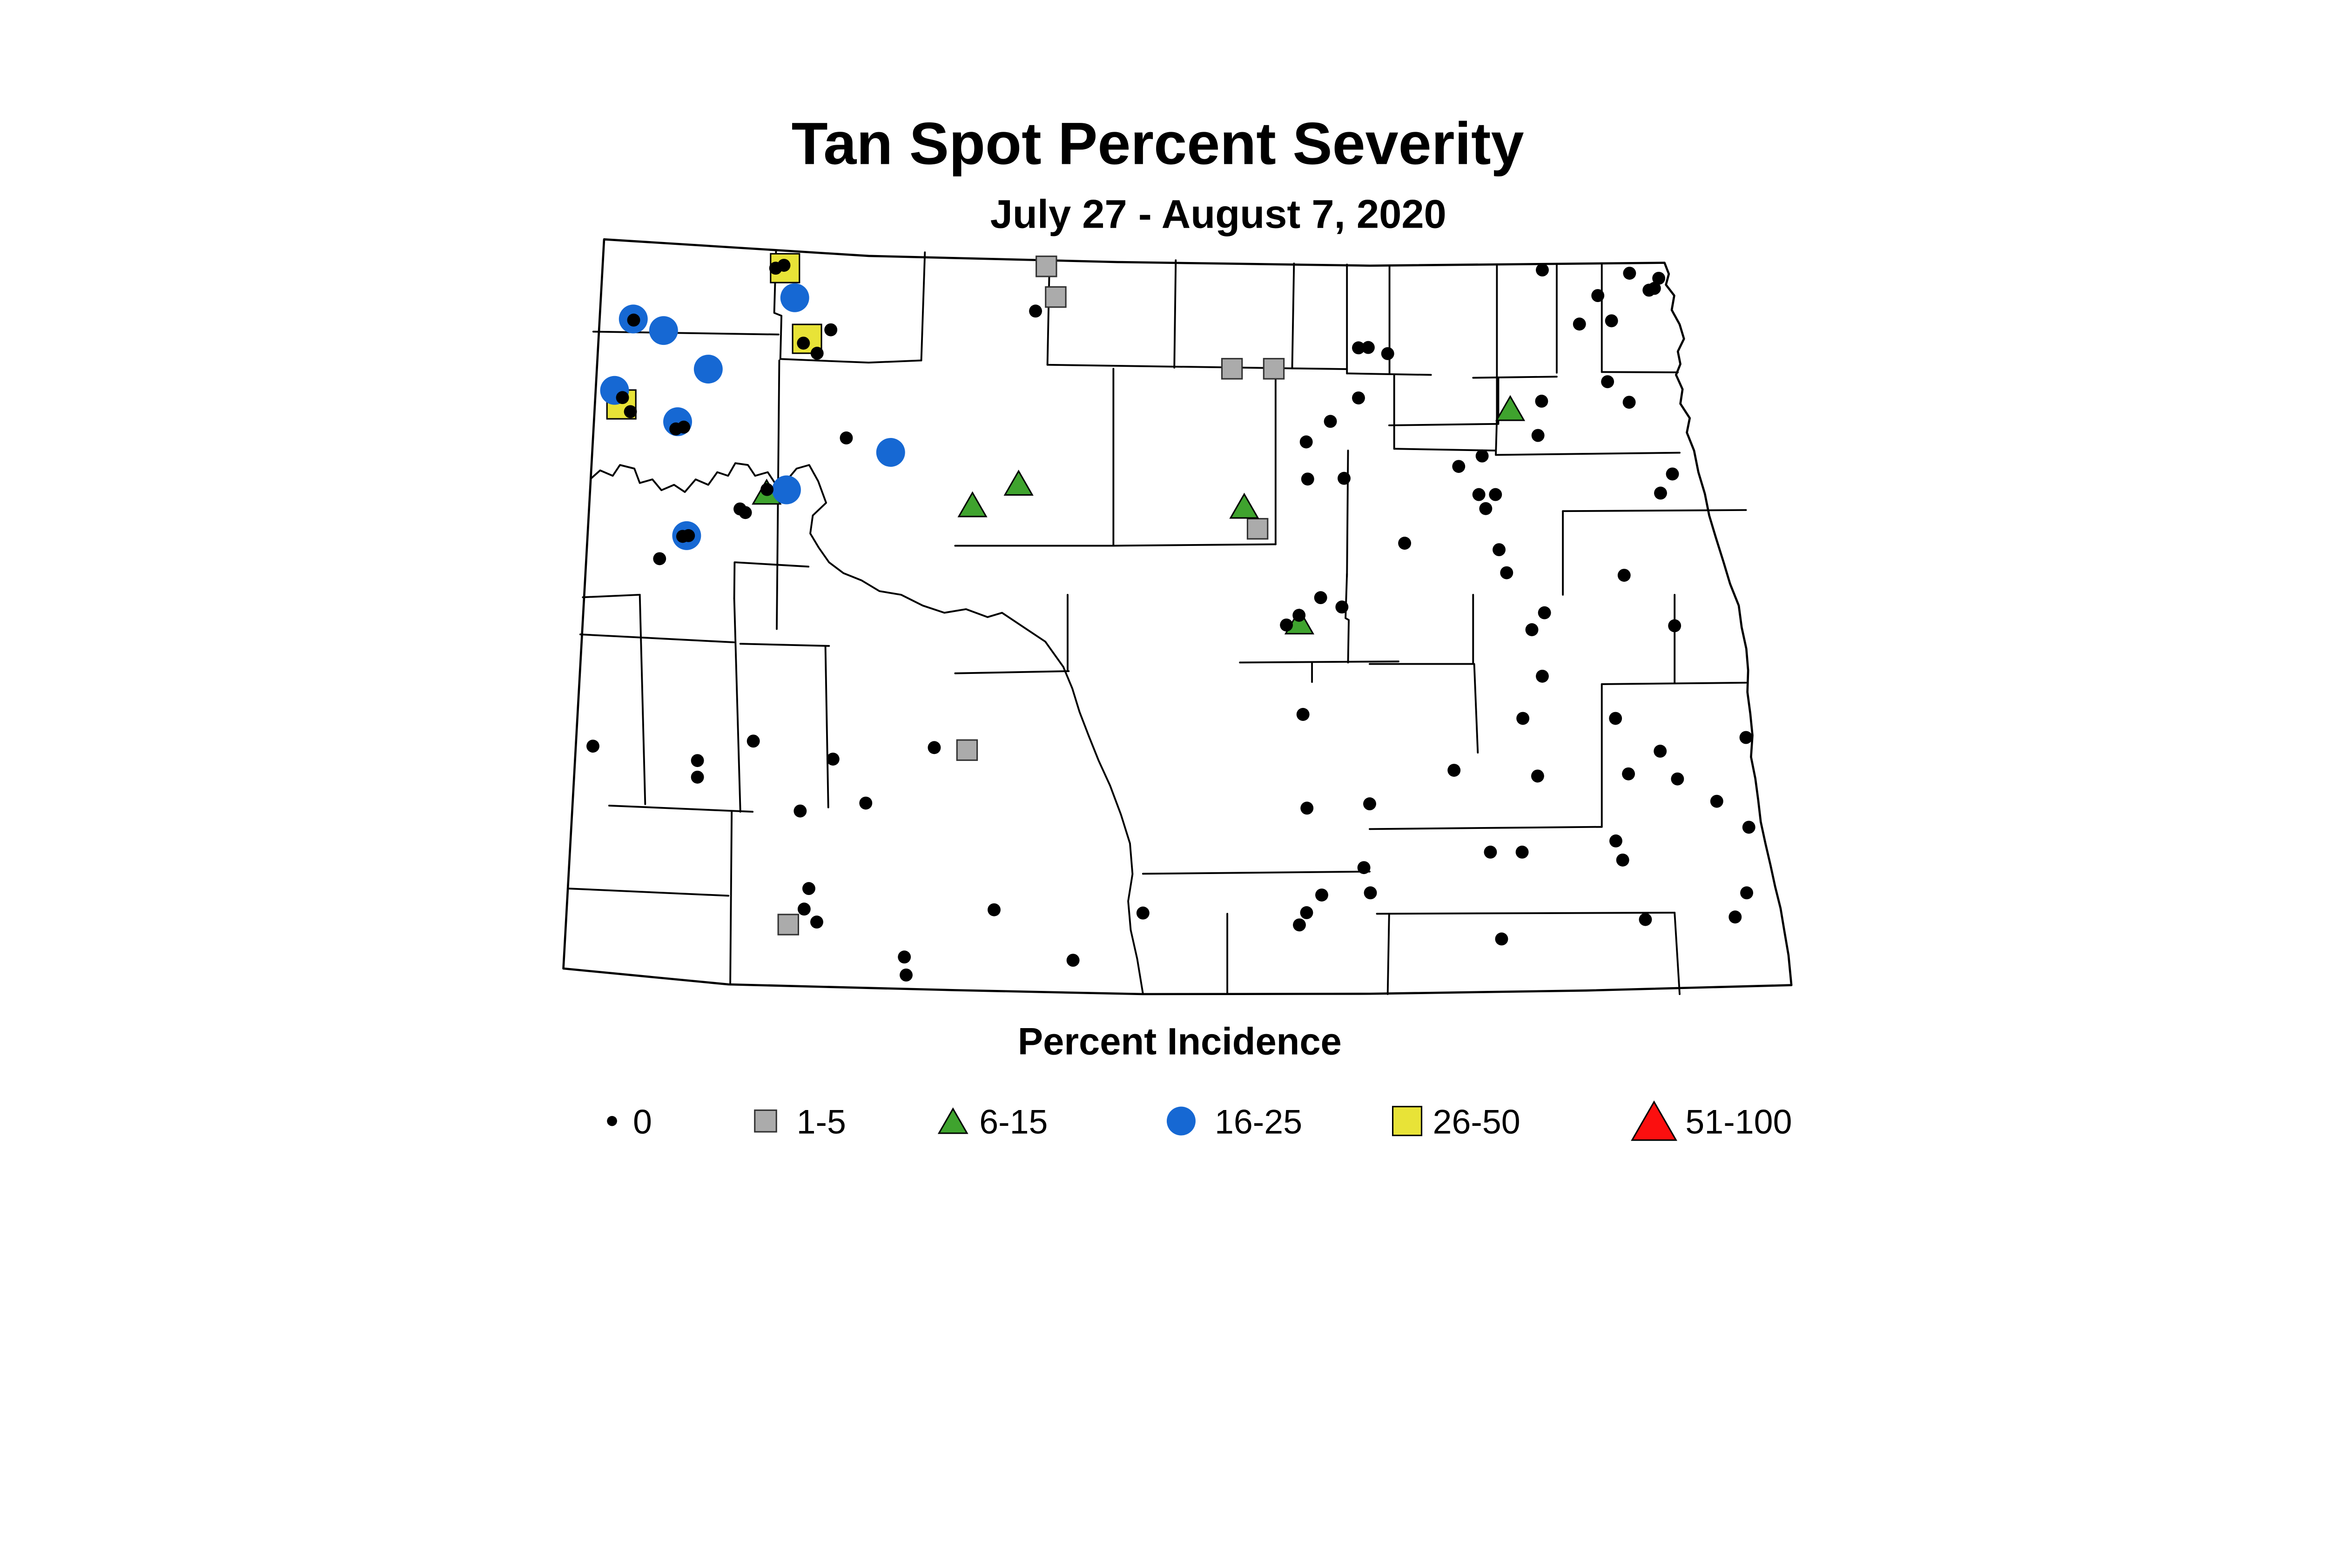  I want to click on legend-item-0: 0, so click(629, 1122).